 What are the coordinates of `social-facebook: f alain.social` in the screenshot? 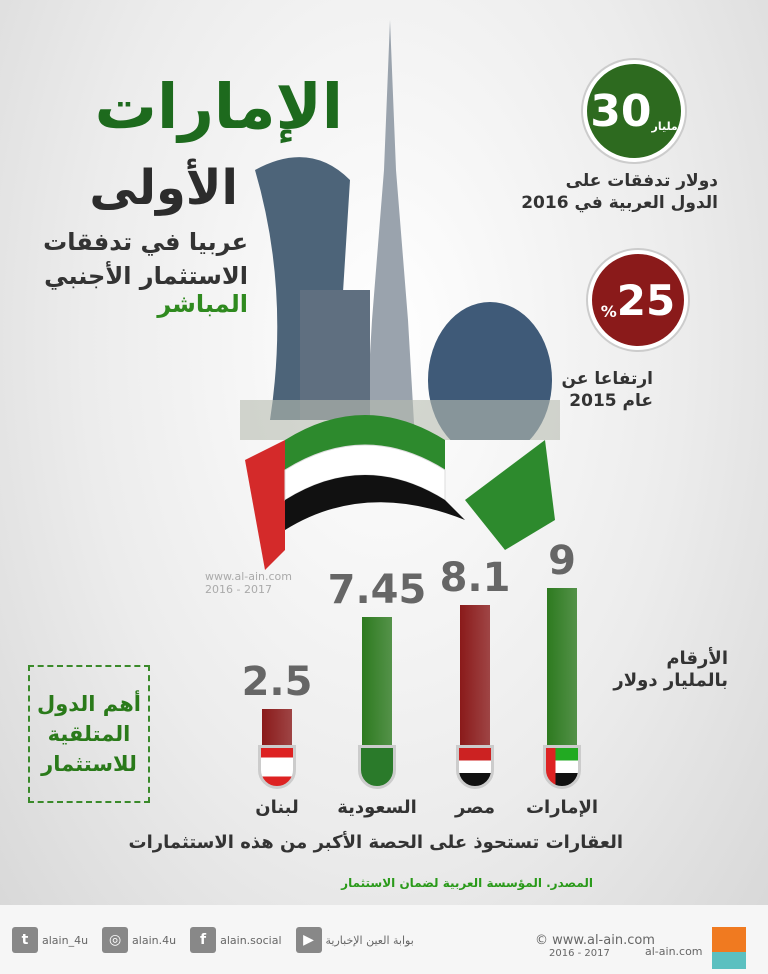 It's located at (236, 940).